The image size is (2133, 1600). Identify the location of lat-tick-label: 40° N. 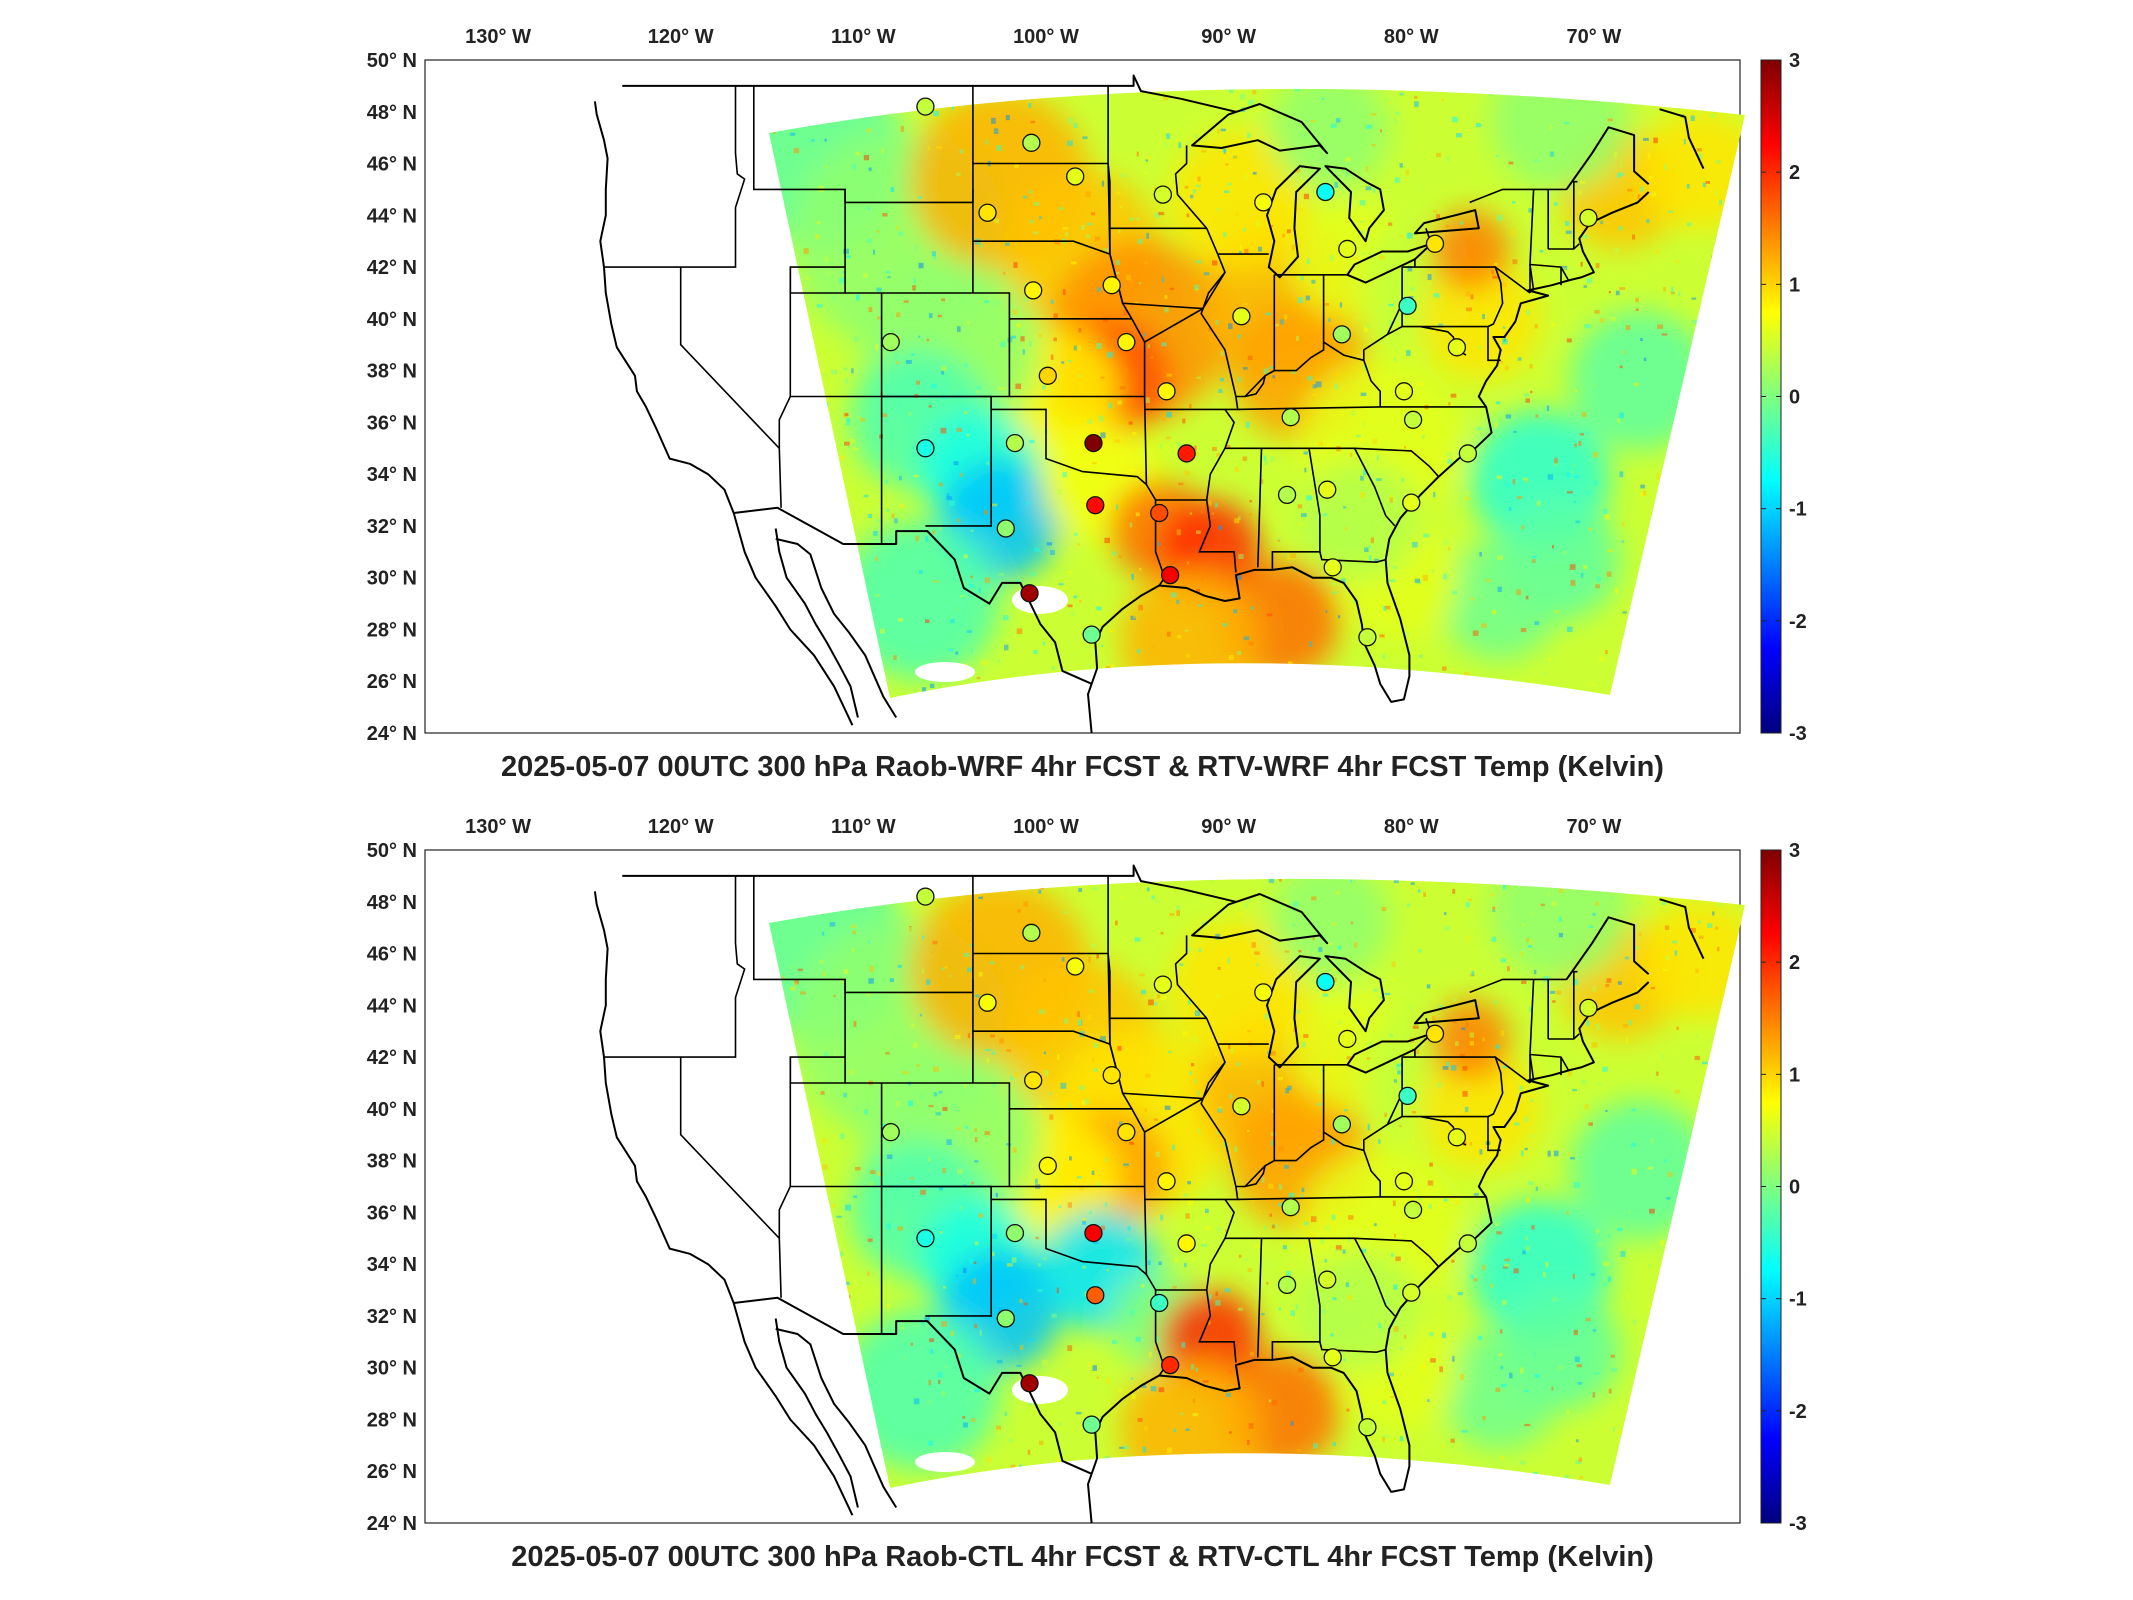
(392, 320).